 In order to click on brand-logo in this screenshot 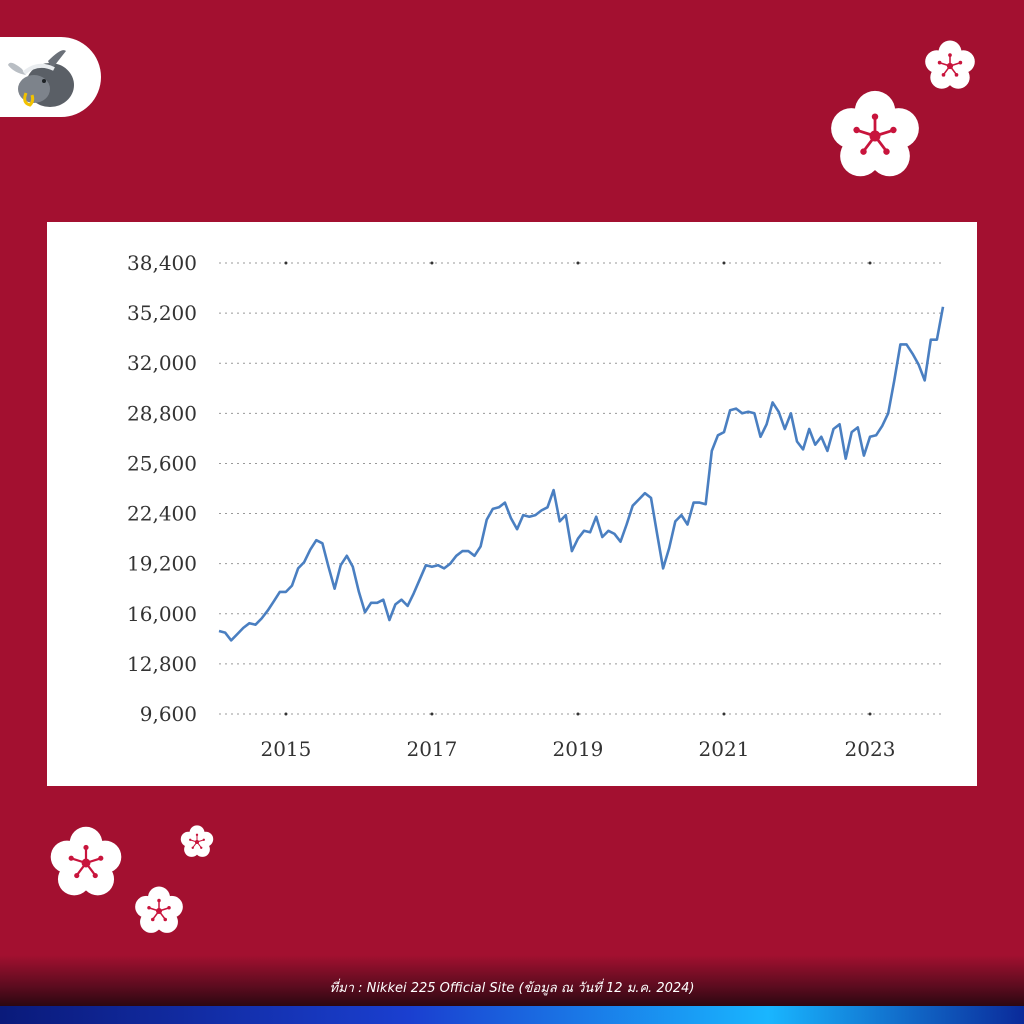, I will do `click(50, 77)`.